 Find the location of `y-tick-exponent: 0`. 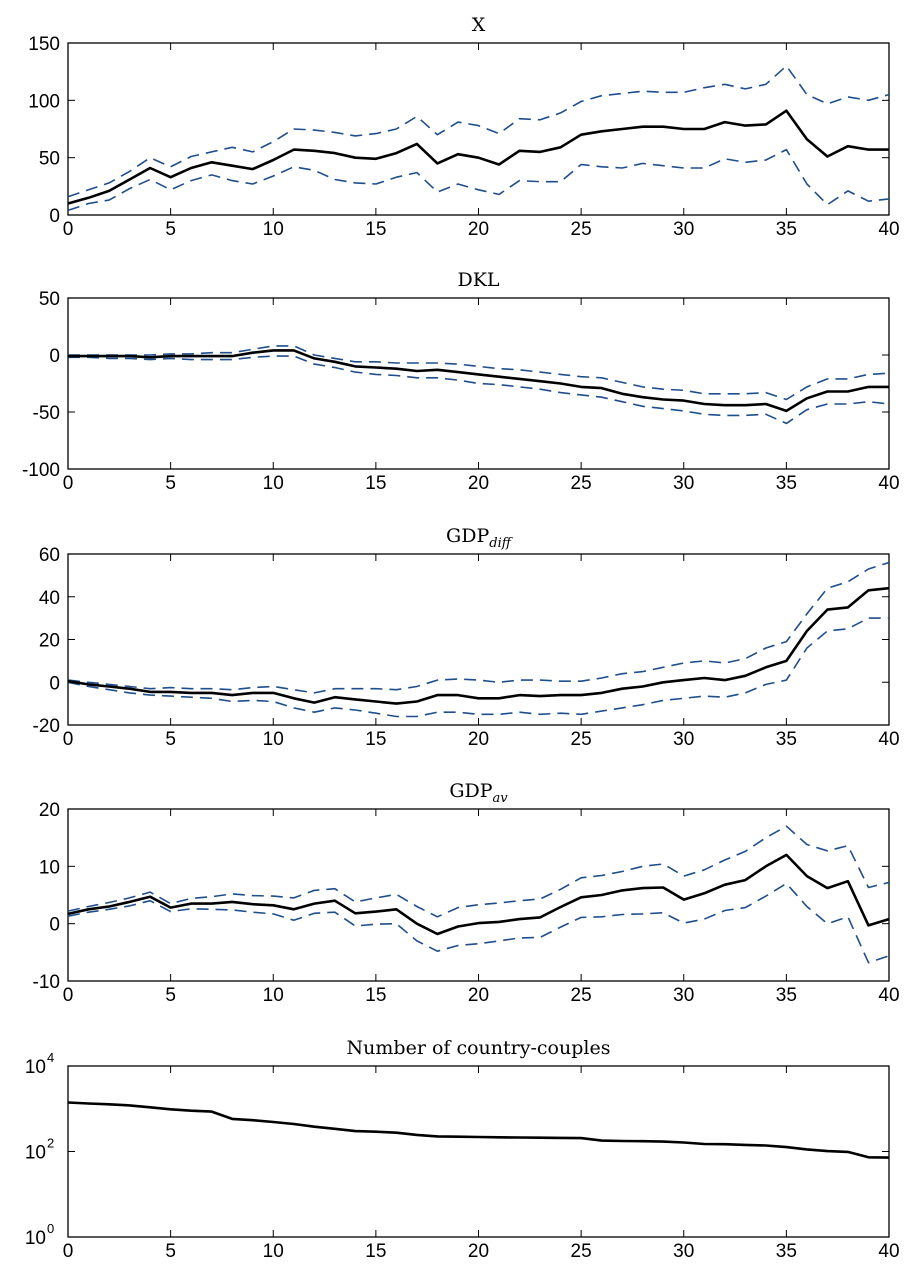

y-tick-exponent: 0 is located at coordinates (50, 1228).